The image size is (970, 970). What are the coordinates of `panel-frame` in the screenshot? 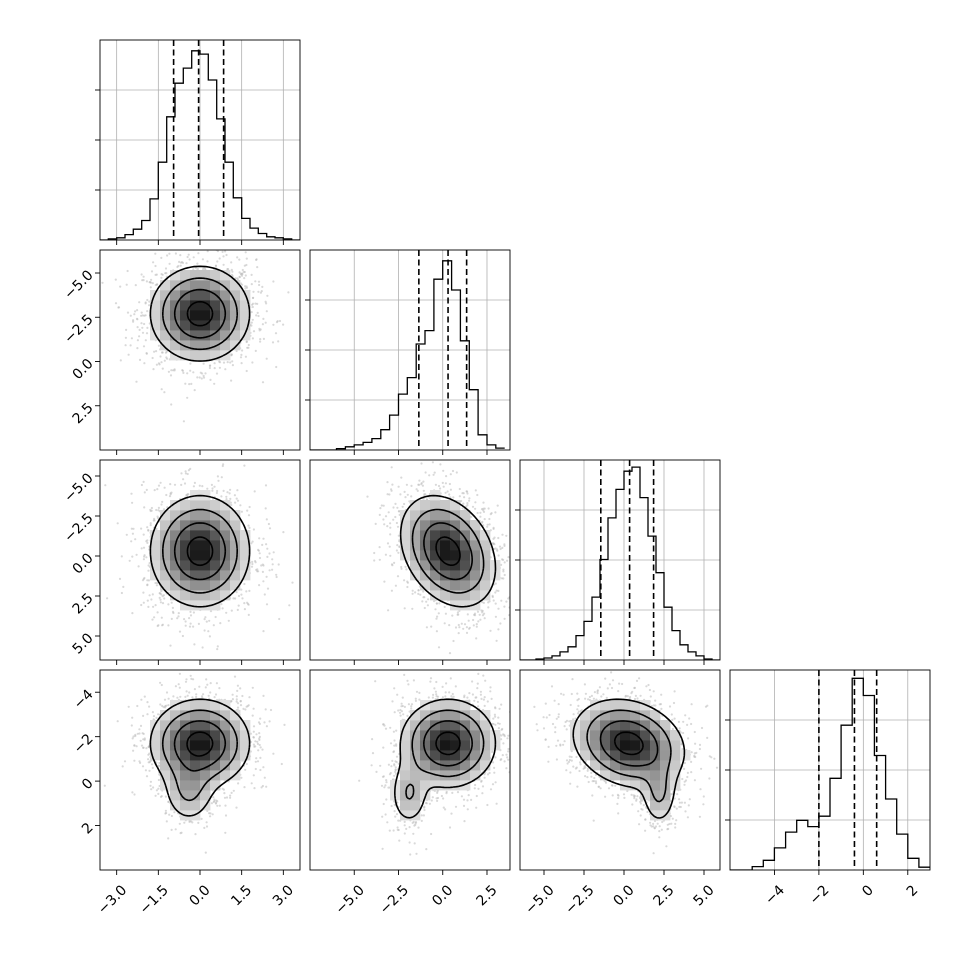 It's located at (410, 560).